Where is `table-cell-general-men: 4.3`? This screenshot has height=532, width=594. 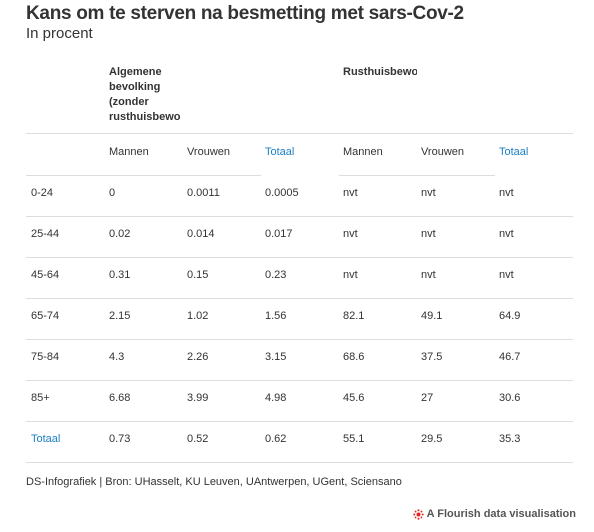 table-cell-general-men: 4.3 is located at coordinates (117, 357).